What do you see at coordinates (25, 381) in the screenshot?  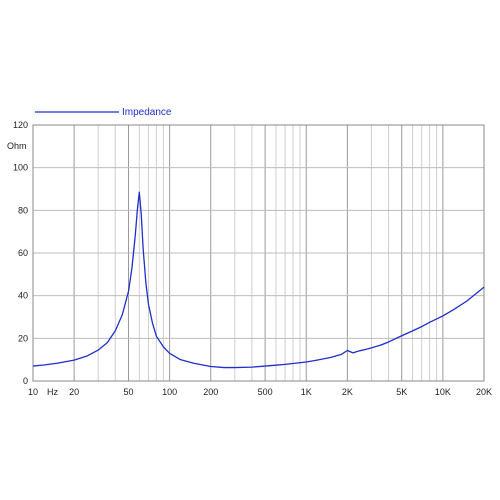 I see `y-tick-label: 0` at bounding box center [25, 381].